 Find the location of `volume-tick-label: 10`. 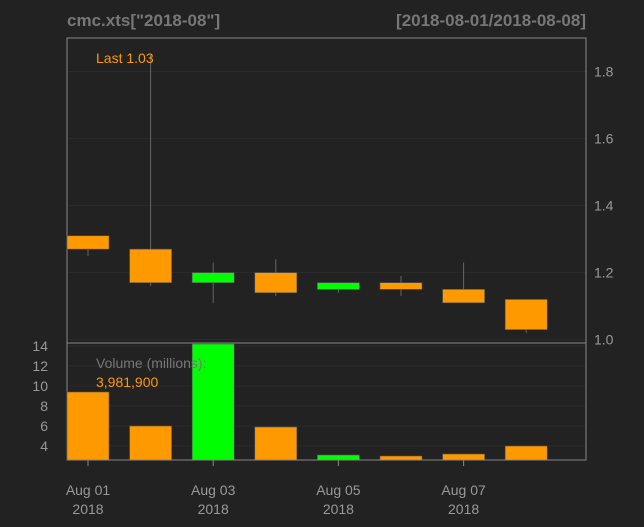

volume-tick-label: 10 is located at coordinates (40, 386).